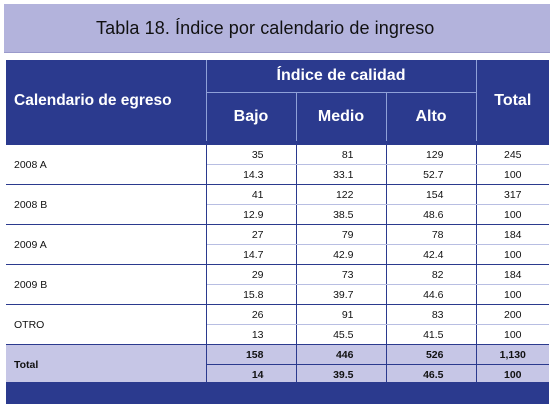  I want to click on cell-count: 154, so click(431, 194).